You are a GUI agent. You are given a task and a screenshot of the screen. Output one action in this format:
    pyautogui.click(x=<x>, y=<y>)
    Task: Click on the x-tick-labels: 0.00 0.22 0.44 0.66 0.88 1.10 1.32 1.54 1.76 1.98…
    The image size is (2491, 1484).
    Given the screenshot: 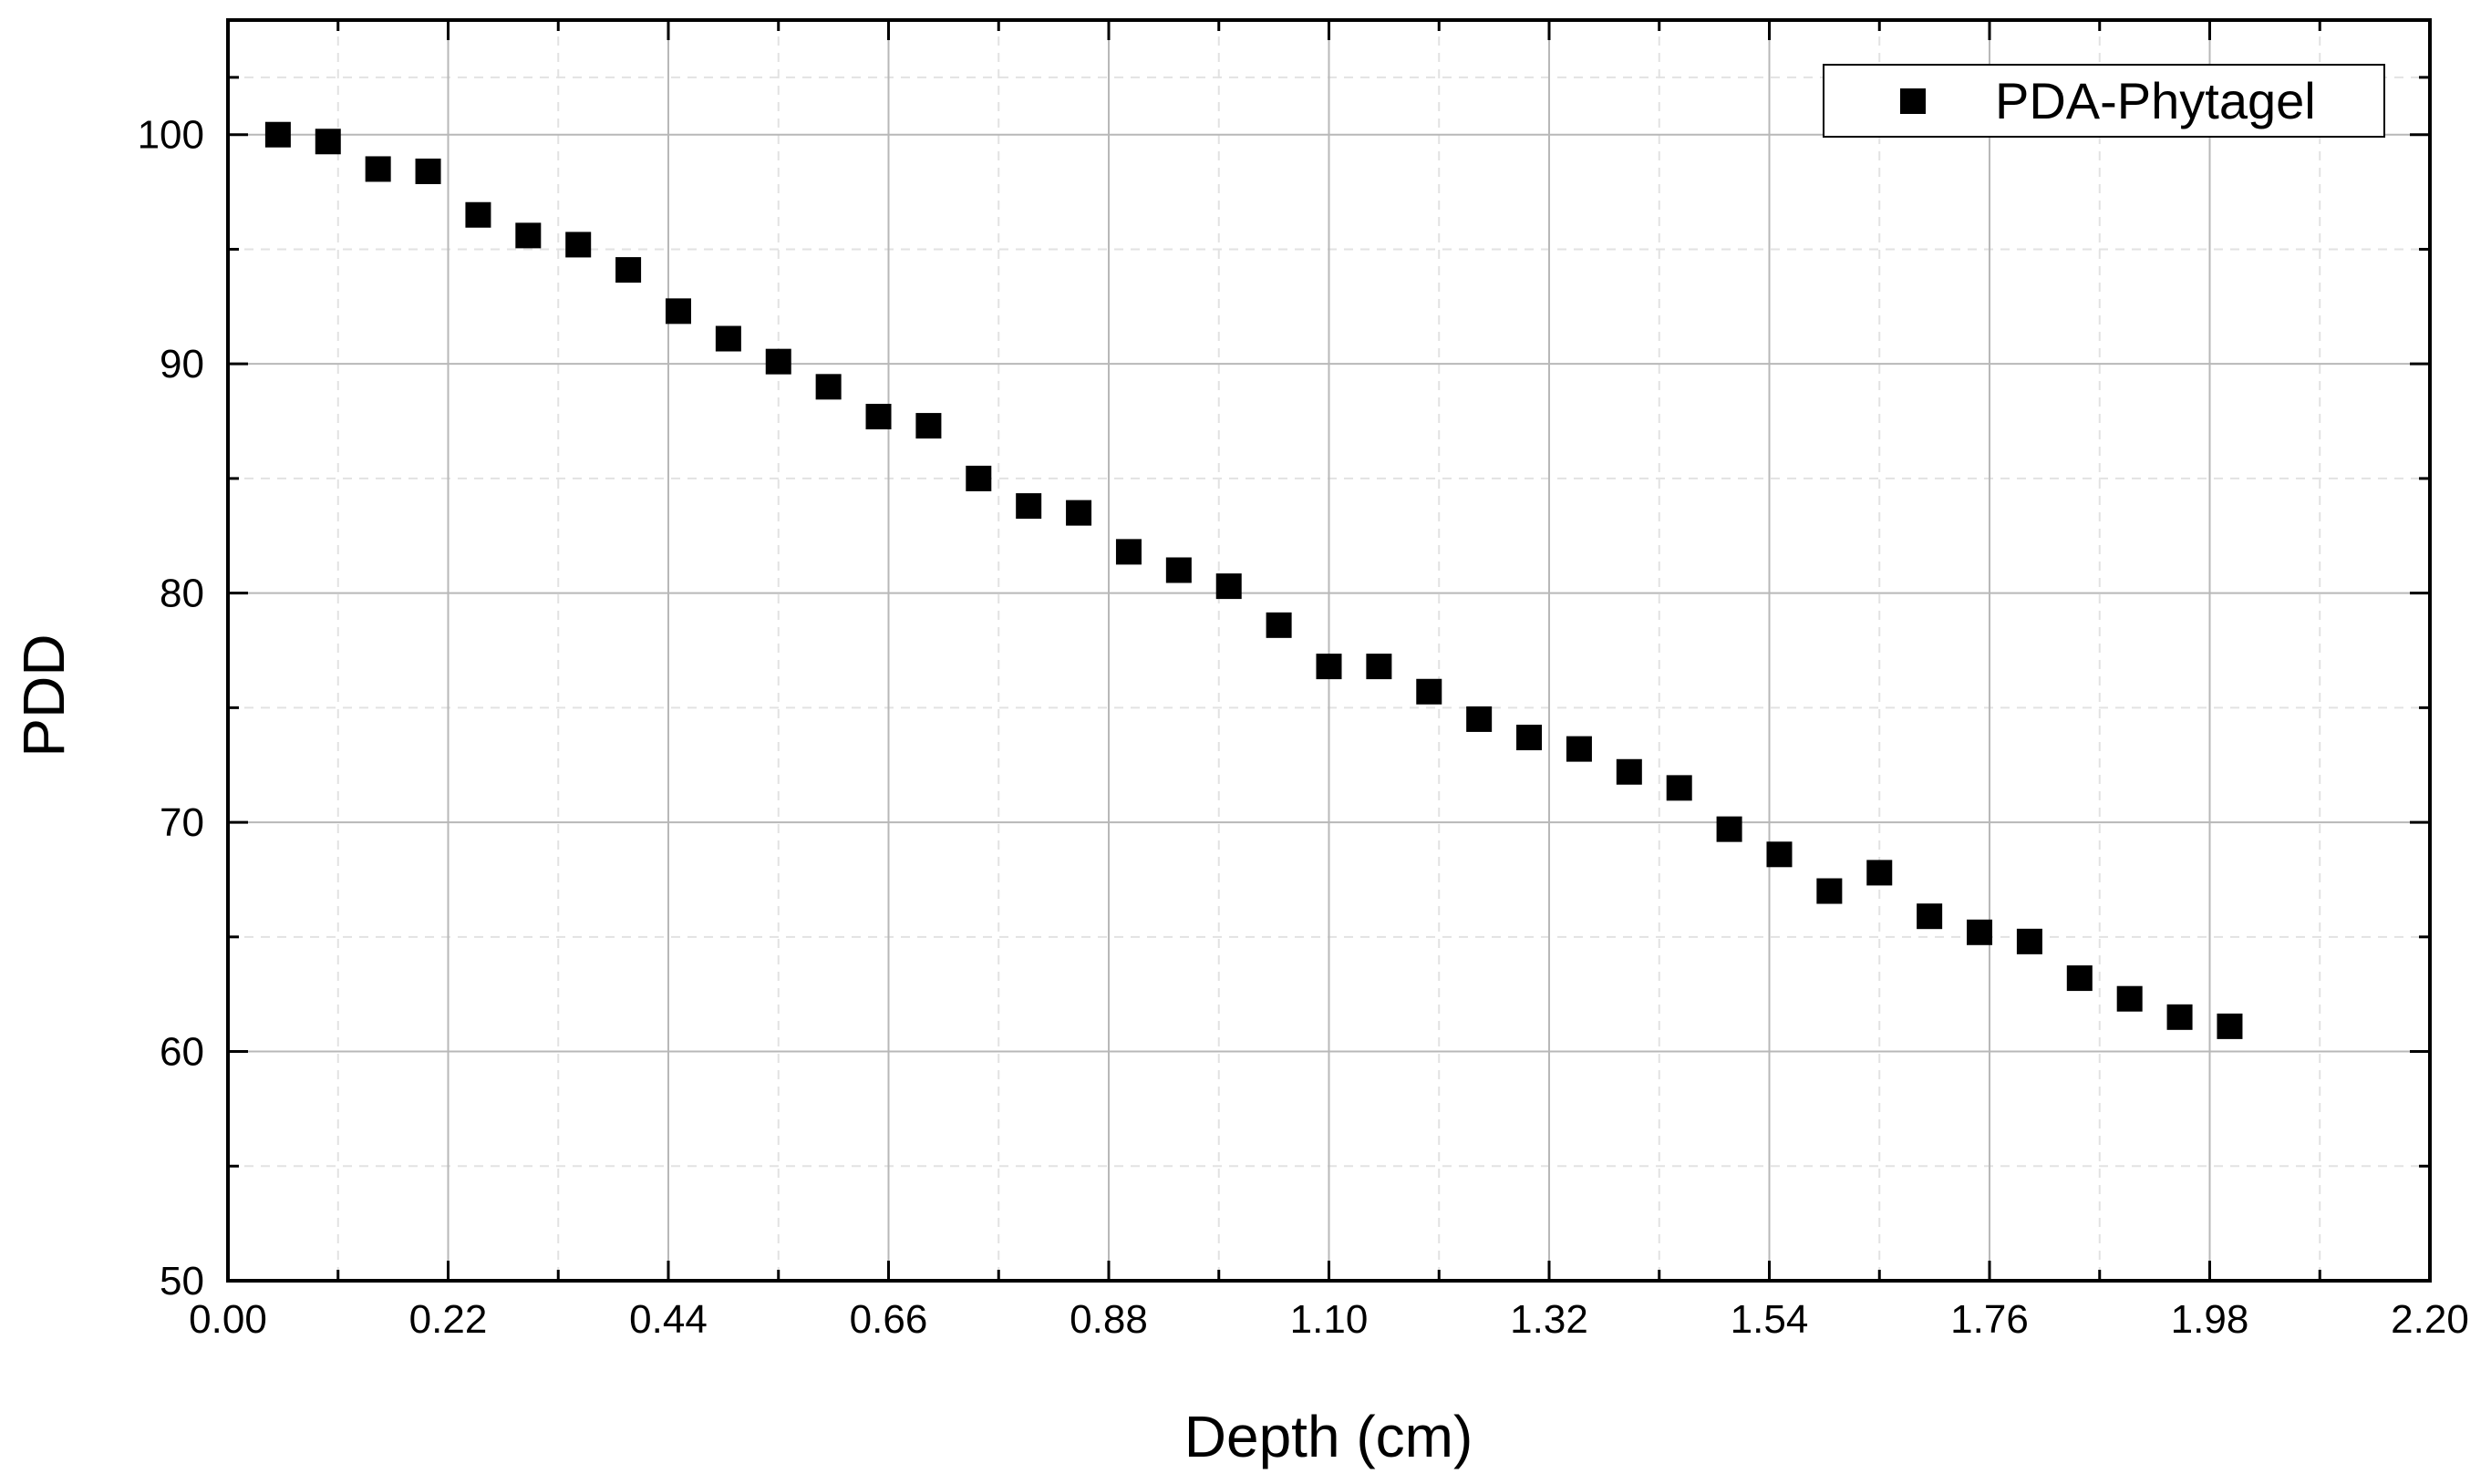 What is the action you would take?
    pyautogui.click(x=1329, y=1319)
    